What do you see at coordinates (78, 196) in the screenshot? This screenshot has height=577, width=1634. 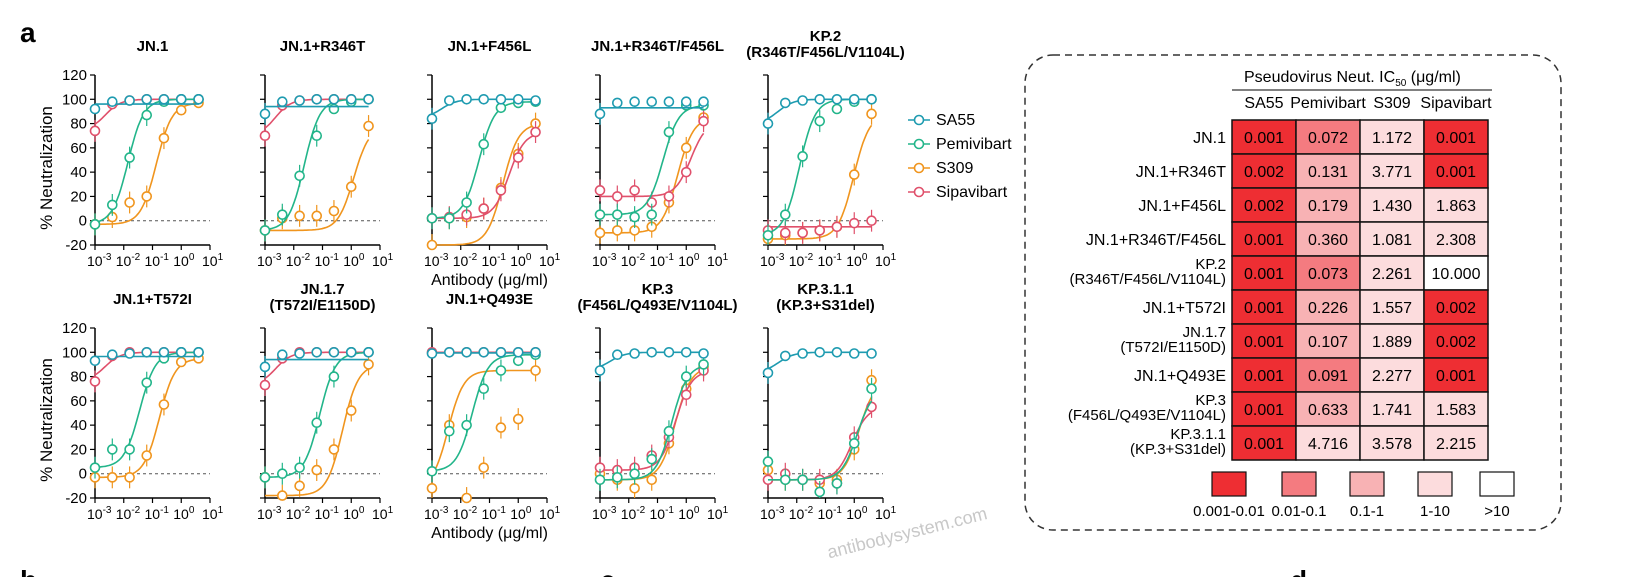 I see `y-tick-label: 20` at bounding box center [78, 196].